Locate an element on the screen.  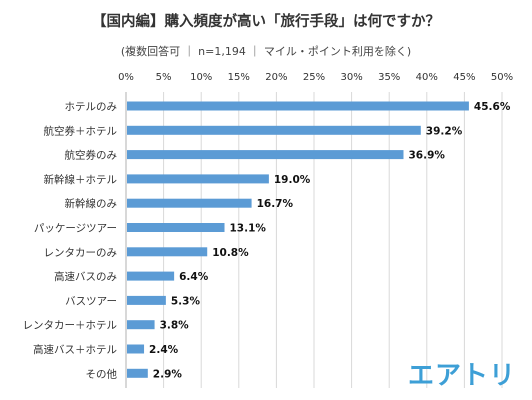
chart-title: 【国内編】購入頻度が高い「旅行手段」は何ですか？ is located at coordinates (266, 22).